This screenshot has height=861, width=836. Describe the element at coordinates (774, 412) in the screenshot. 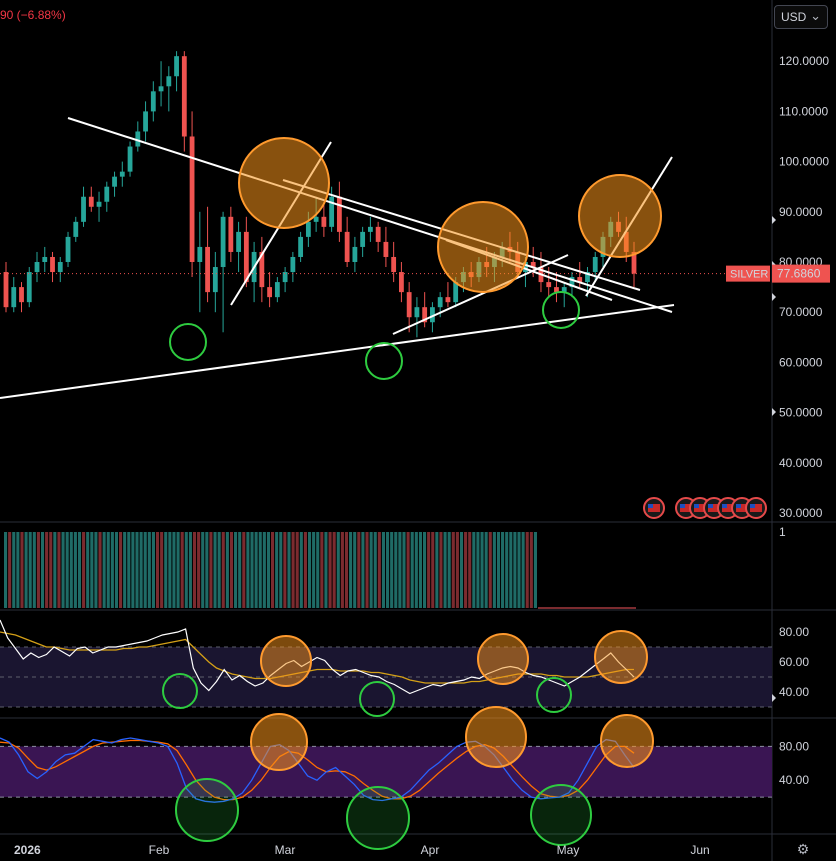

I see `axis-marker` at that location.